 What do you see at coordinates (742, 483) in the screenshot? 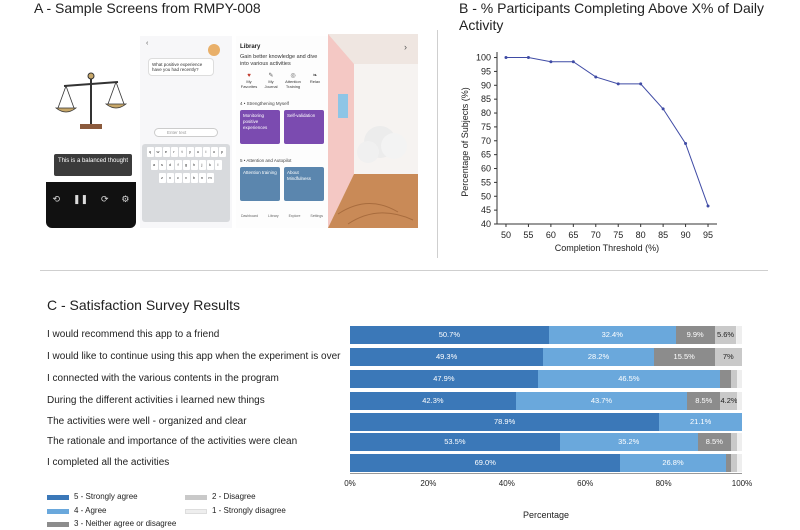
I see `x-tick-label: 100%` at bounding box center [742, 483].